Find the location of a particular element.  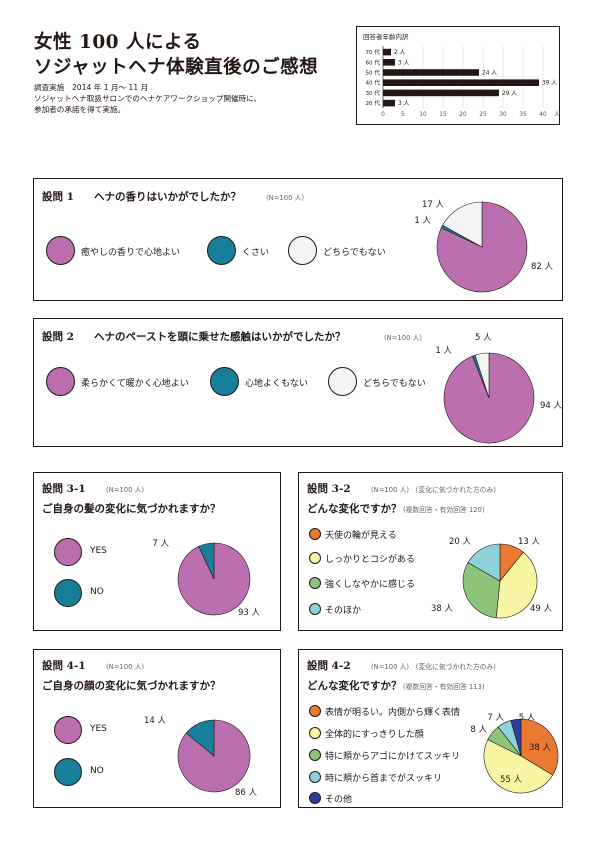

q41-pie-chart: 86 人 14 人 is located at coordinates (201, 757).